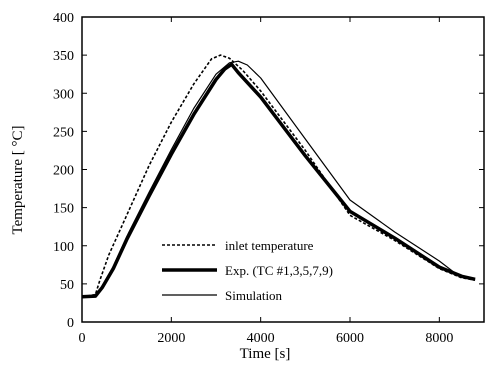 The image size is (496, 385). I want to click on legend-label-3: Simulation, so click(254, 295).